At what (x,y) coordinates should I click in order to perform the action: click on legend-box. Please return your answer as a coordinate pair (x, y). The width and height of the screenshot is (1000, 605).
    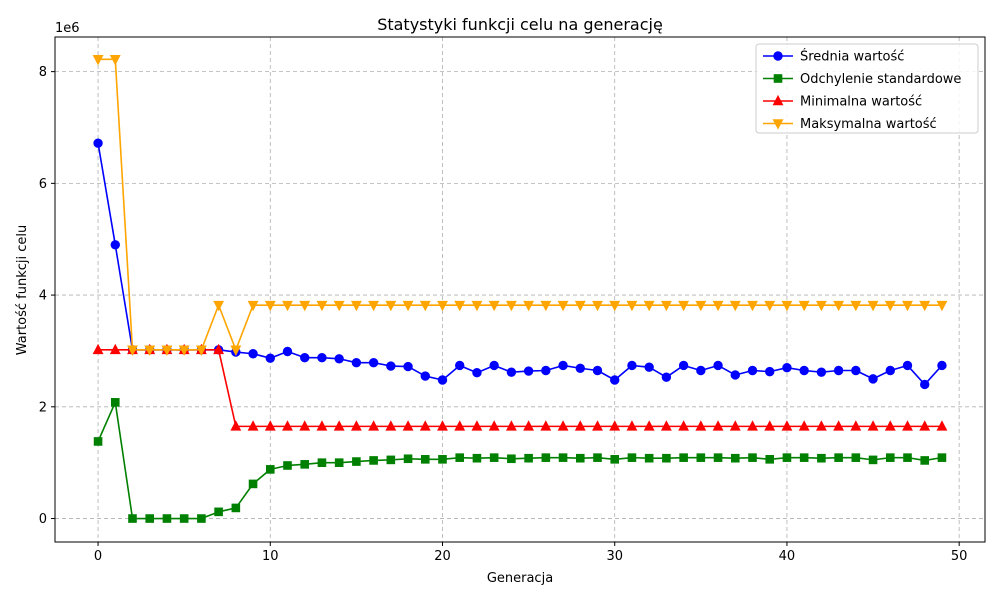
    Looking at the image, I should click on (867, 88).